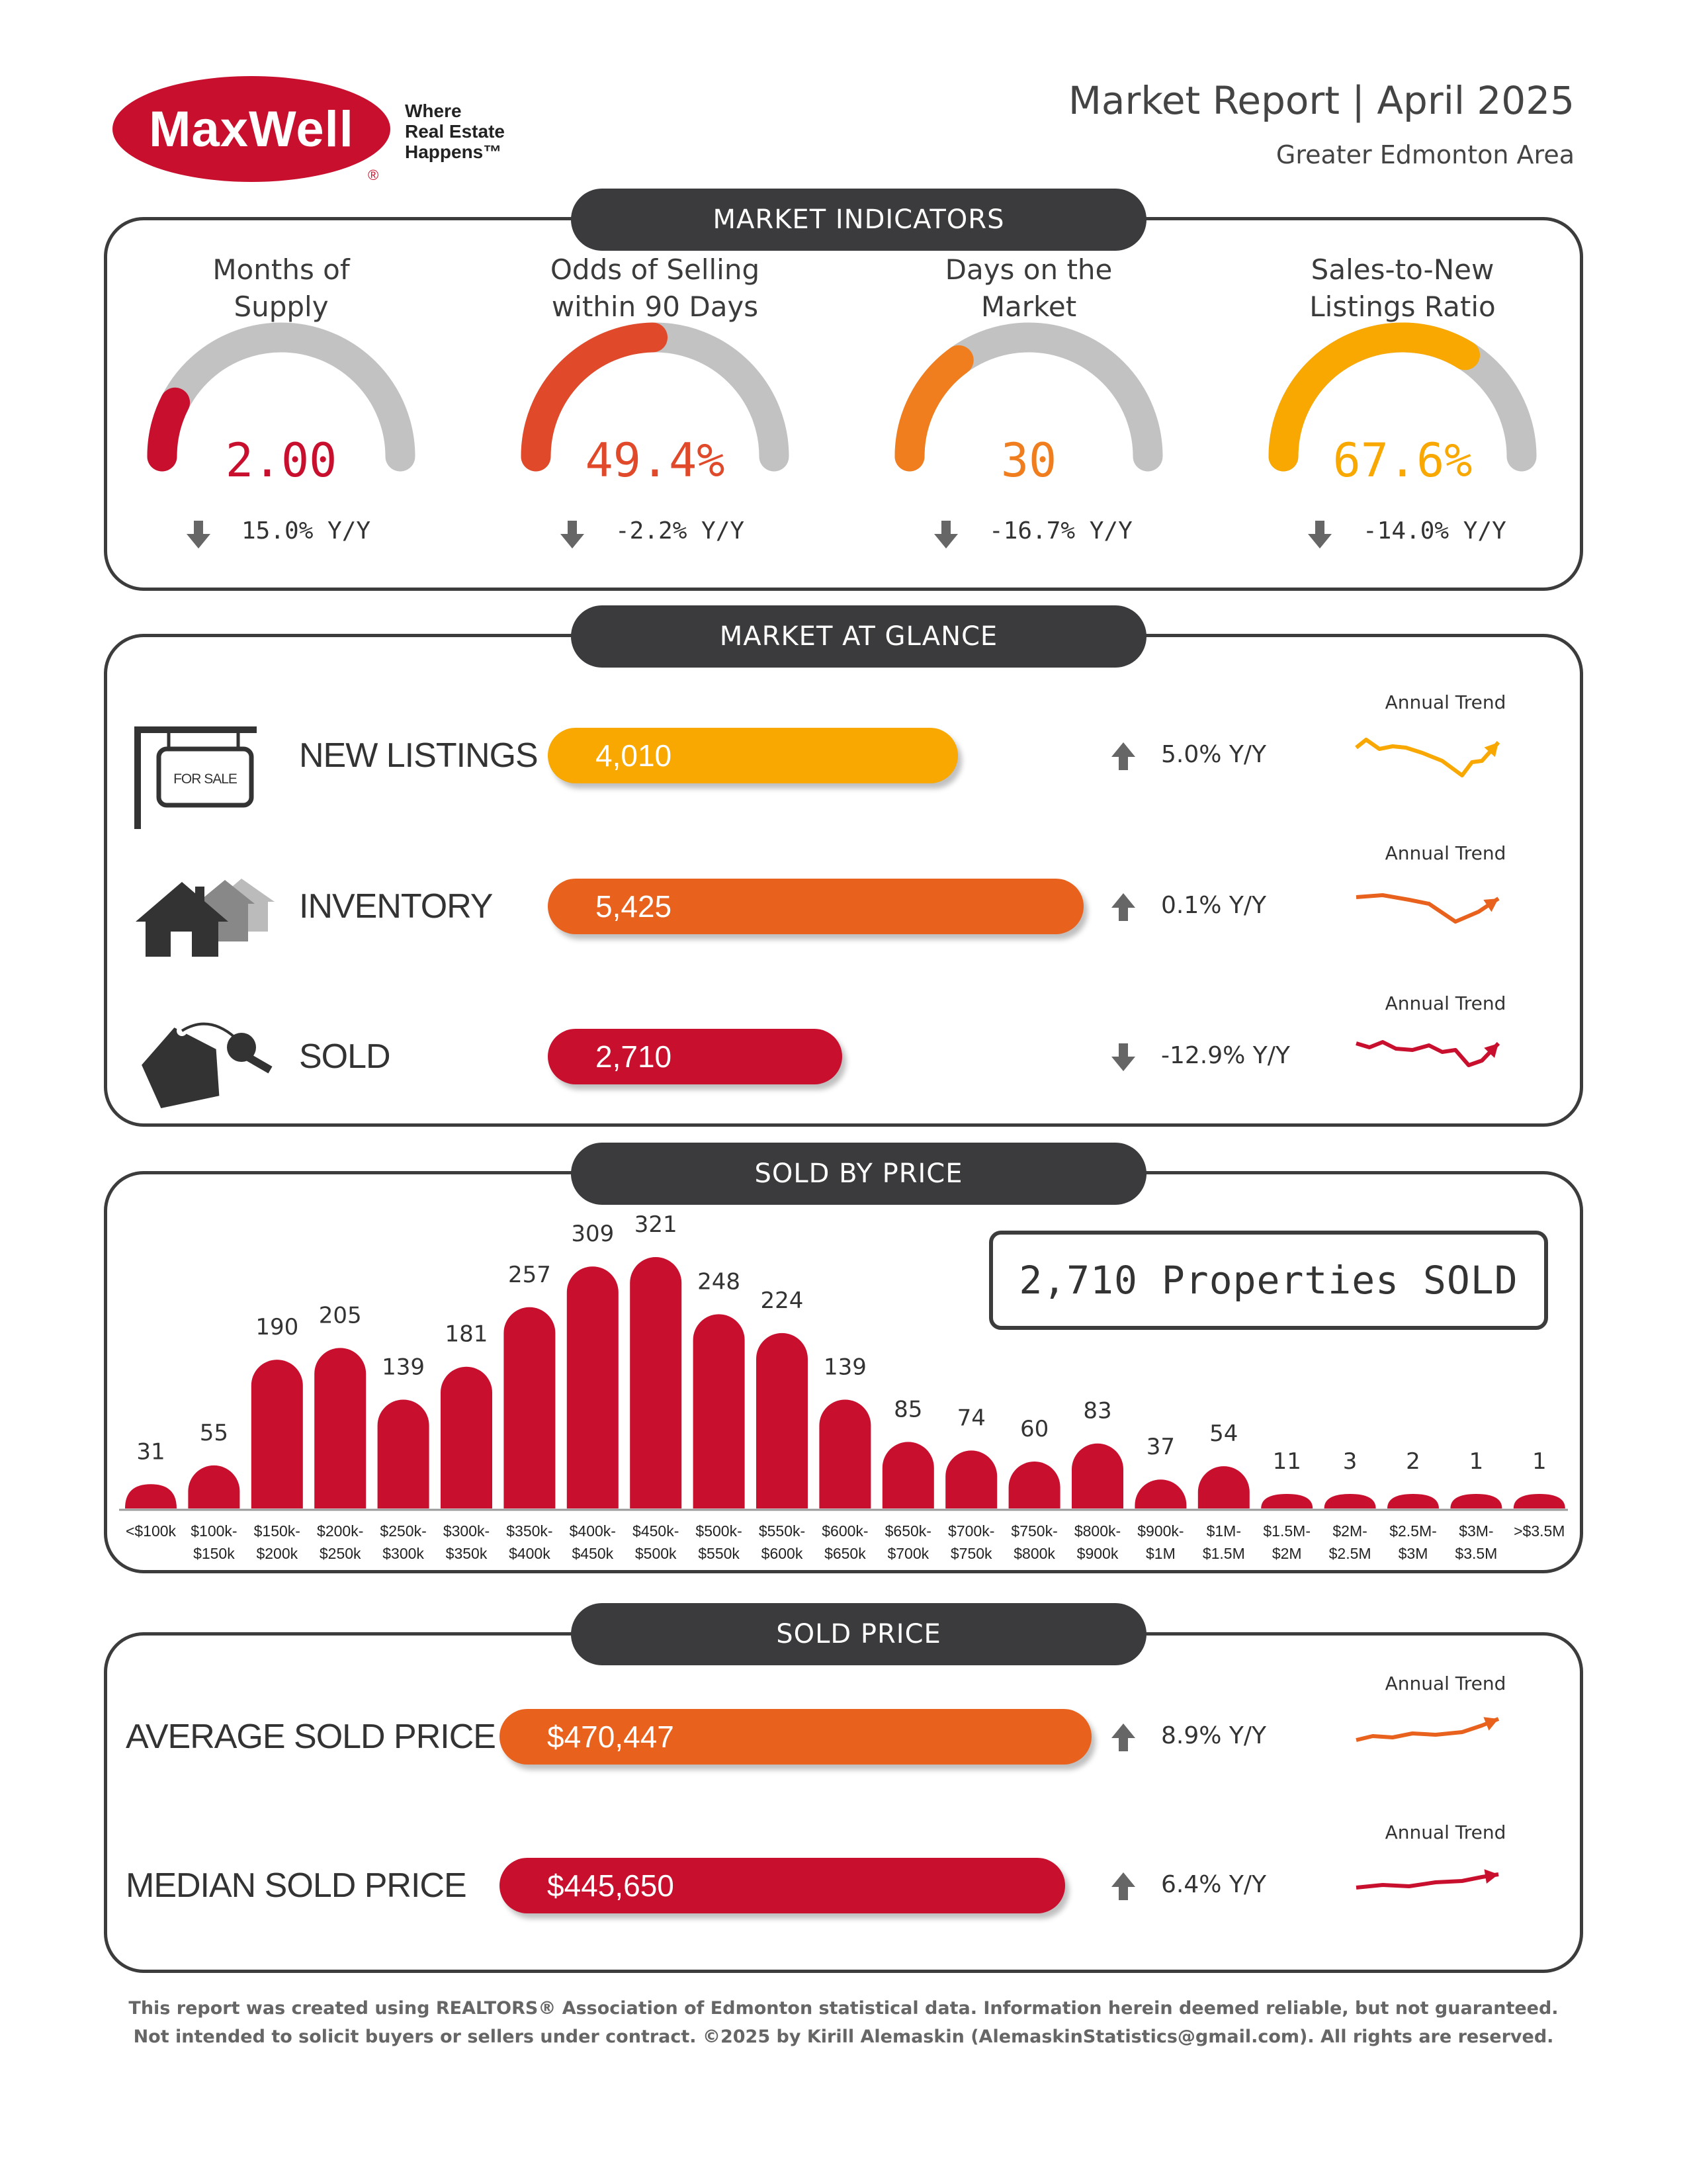 This screenshot has height=2184, width=1687. What do you see at coordinates (1223, 1433) in the screenshot?
I see `price-bar-value-label: 54` at bounding box center [1223, 1433].